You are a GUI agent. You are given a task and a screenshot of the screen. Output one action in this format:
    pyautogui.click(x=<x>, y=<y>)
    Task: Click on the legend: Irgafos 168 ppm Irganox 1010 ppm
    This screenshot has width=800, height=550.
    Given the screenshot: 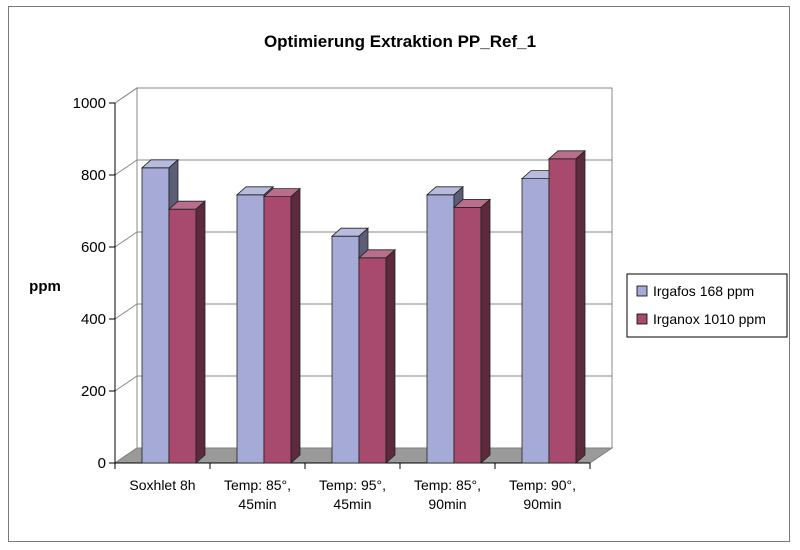 What is the action you would take?
    pyautogui.click(x=707, y=305)
    